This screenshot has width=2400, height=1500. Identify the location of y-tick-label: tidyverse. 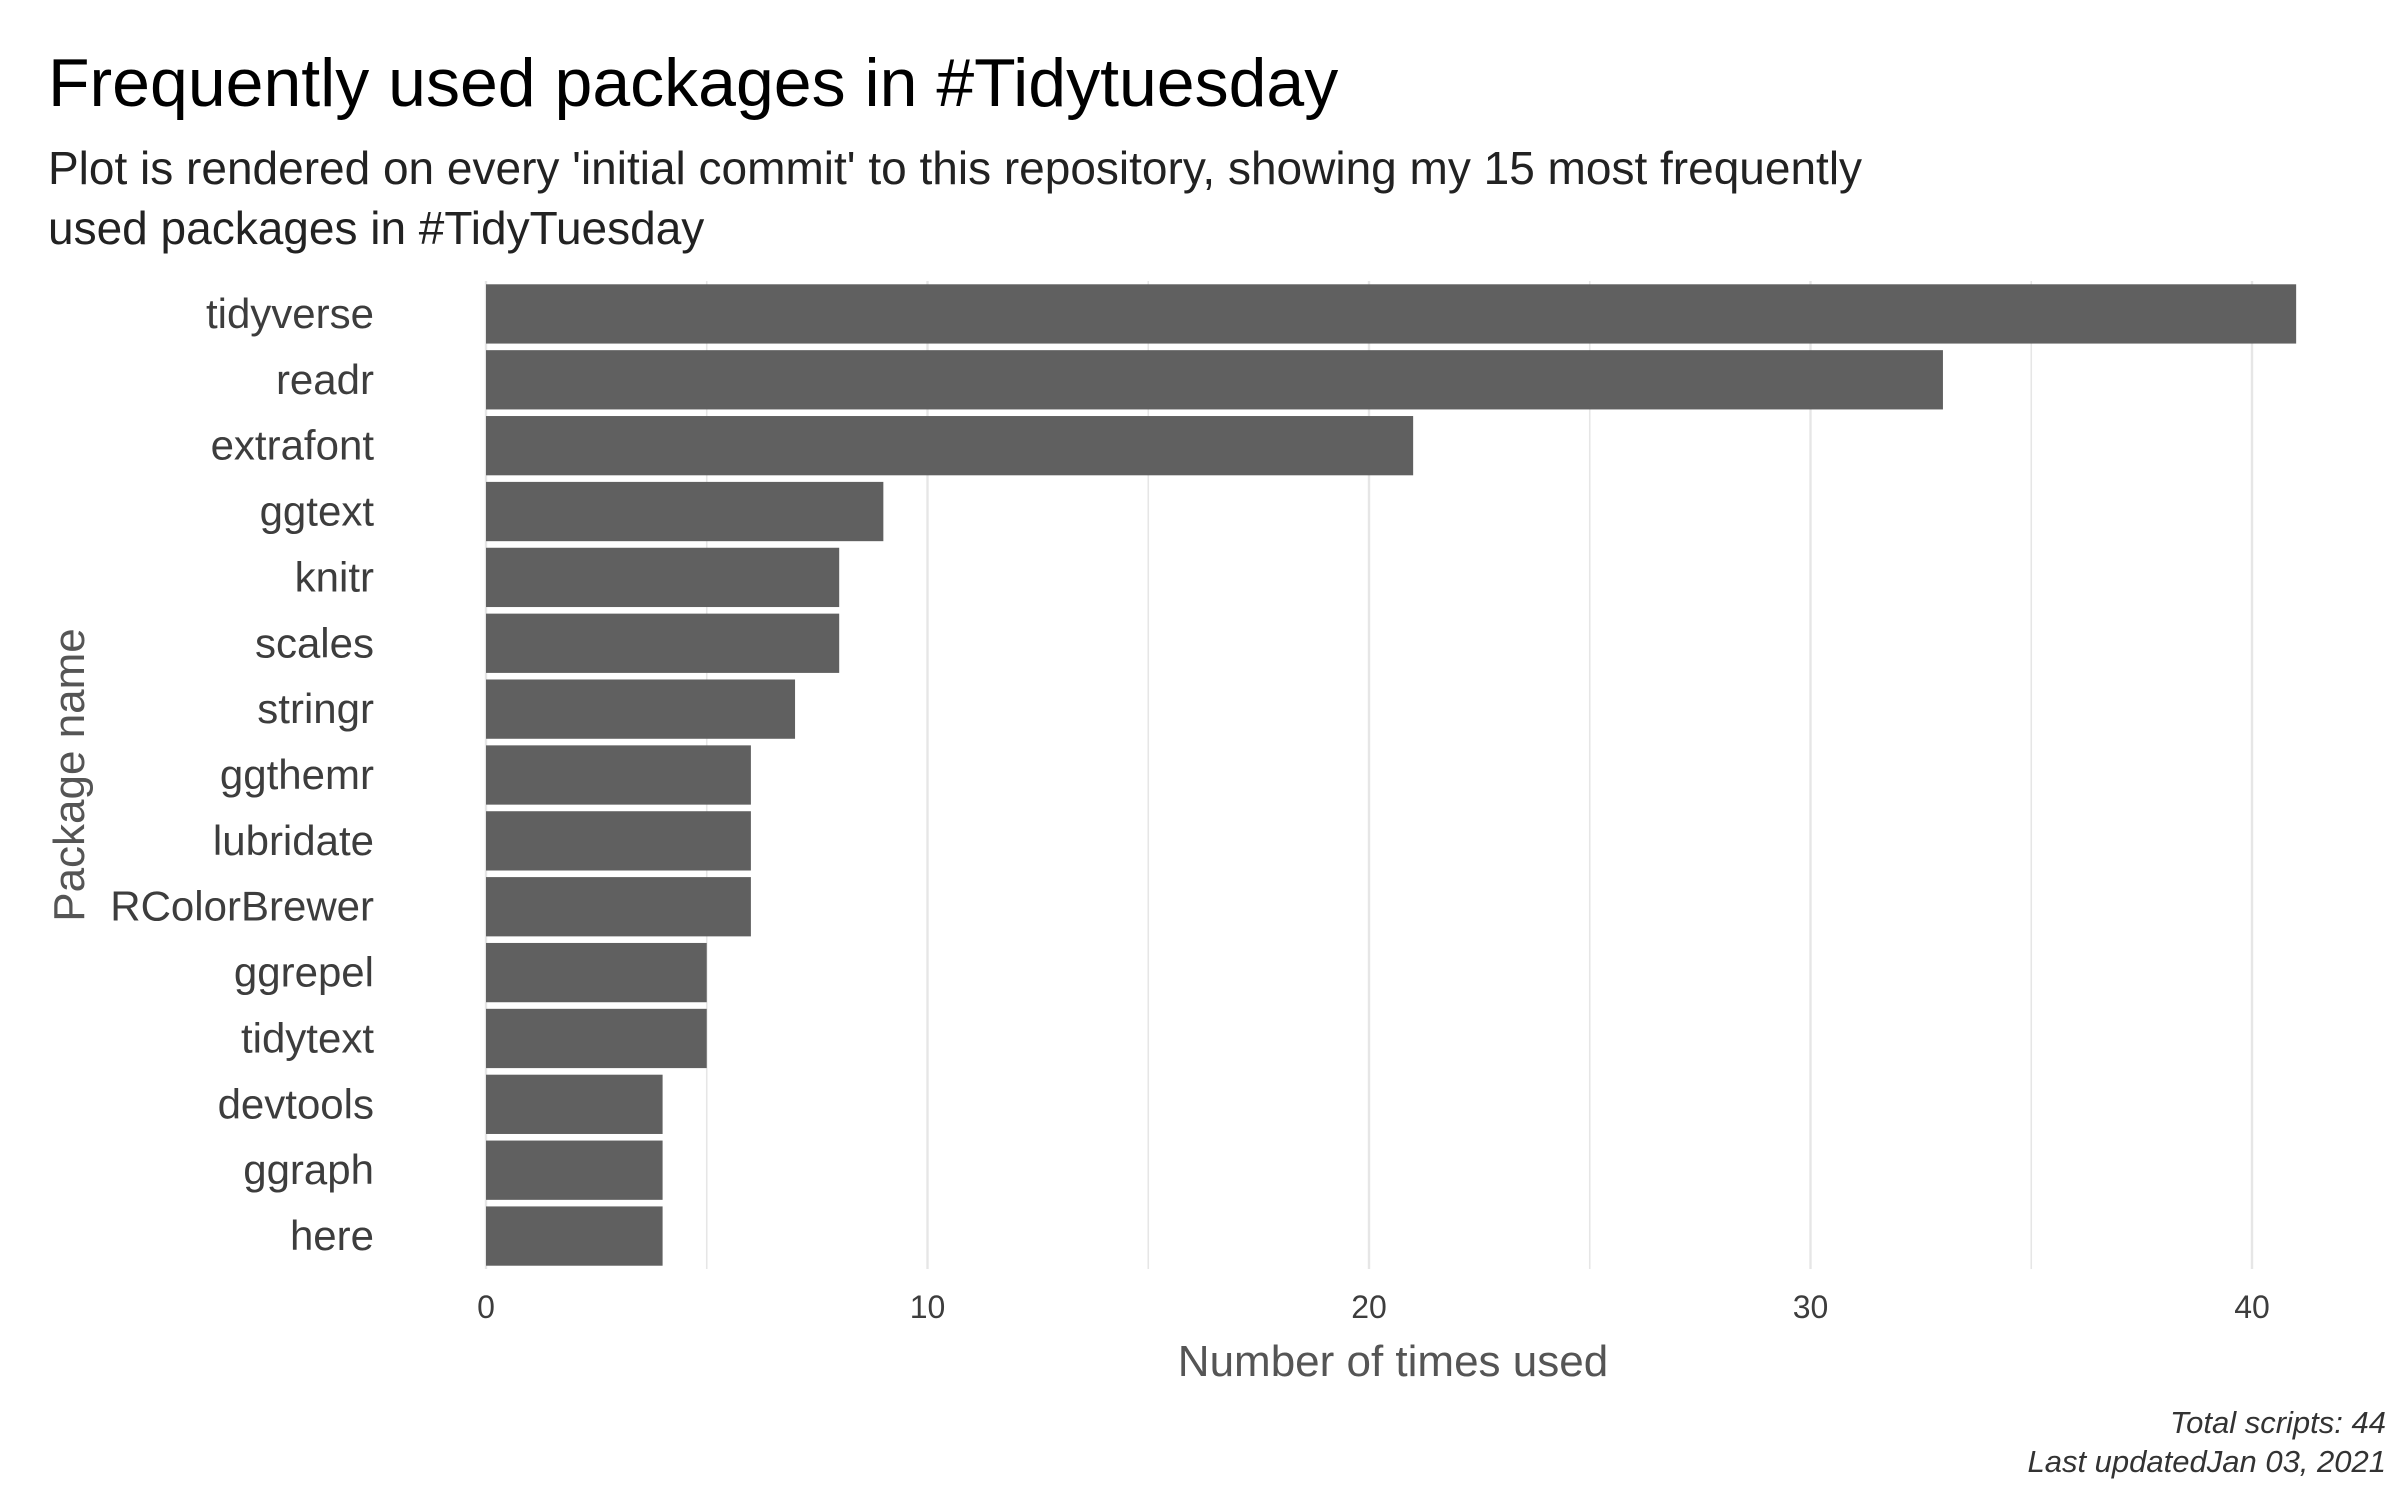
(290, 313).